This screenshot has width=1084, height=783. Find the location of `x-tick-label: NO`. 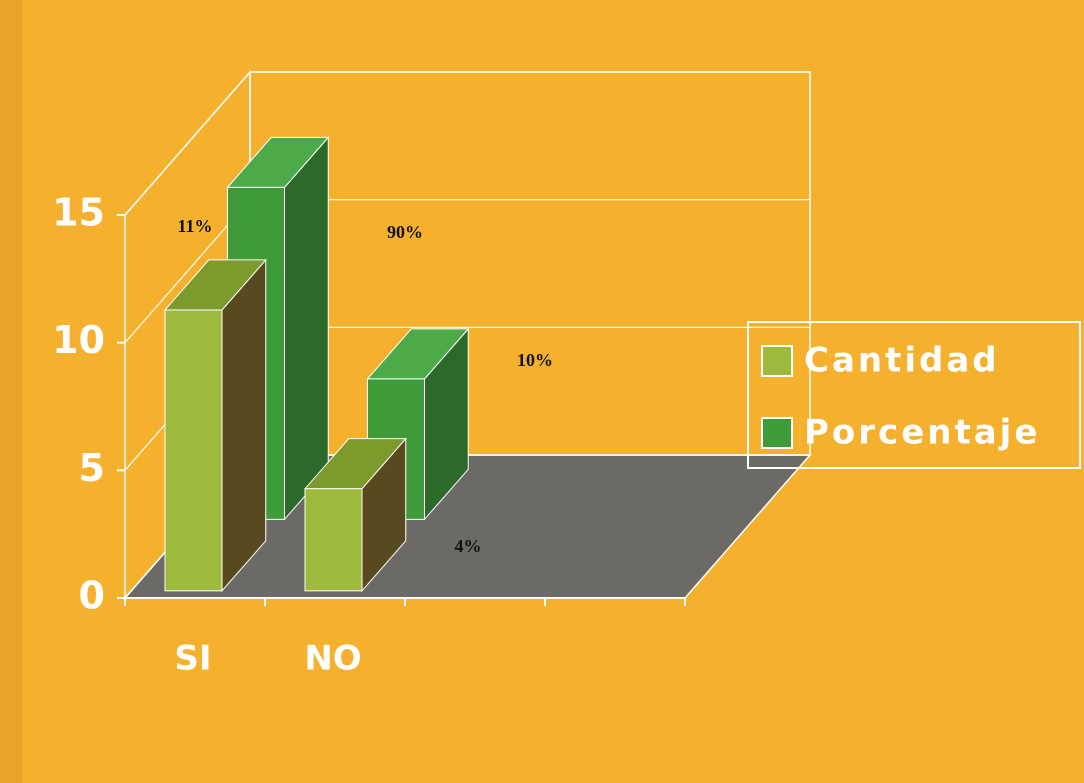

x-tick-label: NO is located at coordinates (332, 659).